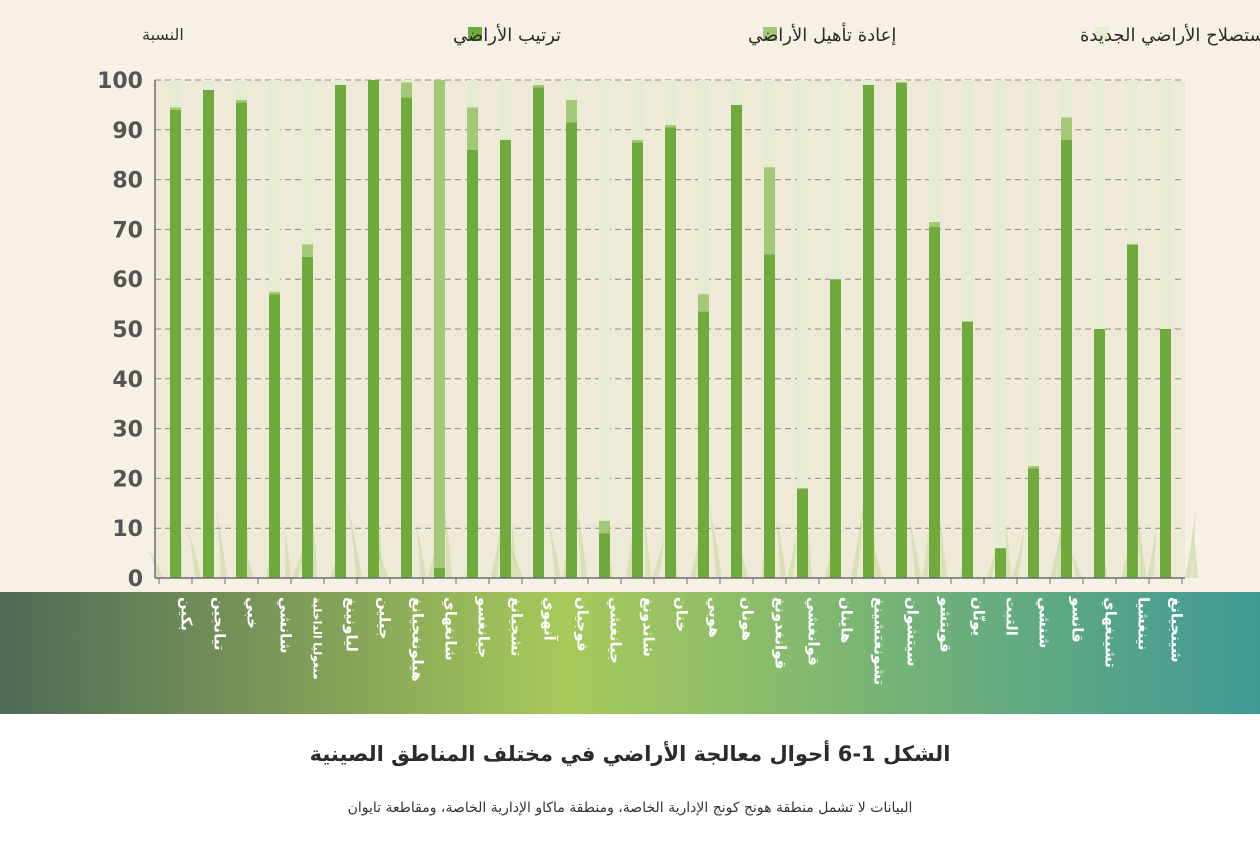  What do you see at coordinates (549, 619) in the screenshot?
I see `x-tick-label: آنهوي` at bounding box center [549, 619].